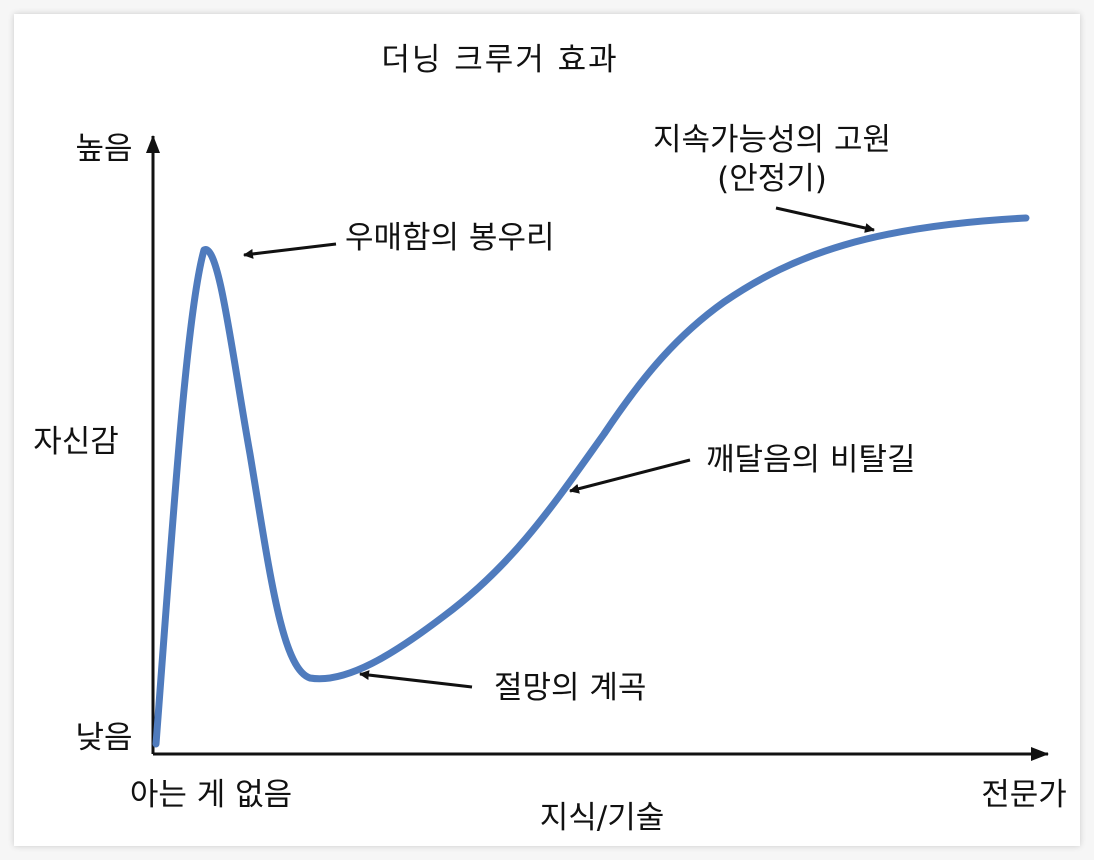 This screenshot has height=860, width=1094. What do you see at coordinates (570, 688) in the screenshot?
I see `valley-annotation: 절망의 계곡` at bounding box center [570, 688].